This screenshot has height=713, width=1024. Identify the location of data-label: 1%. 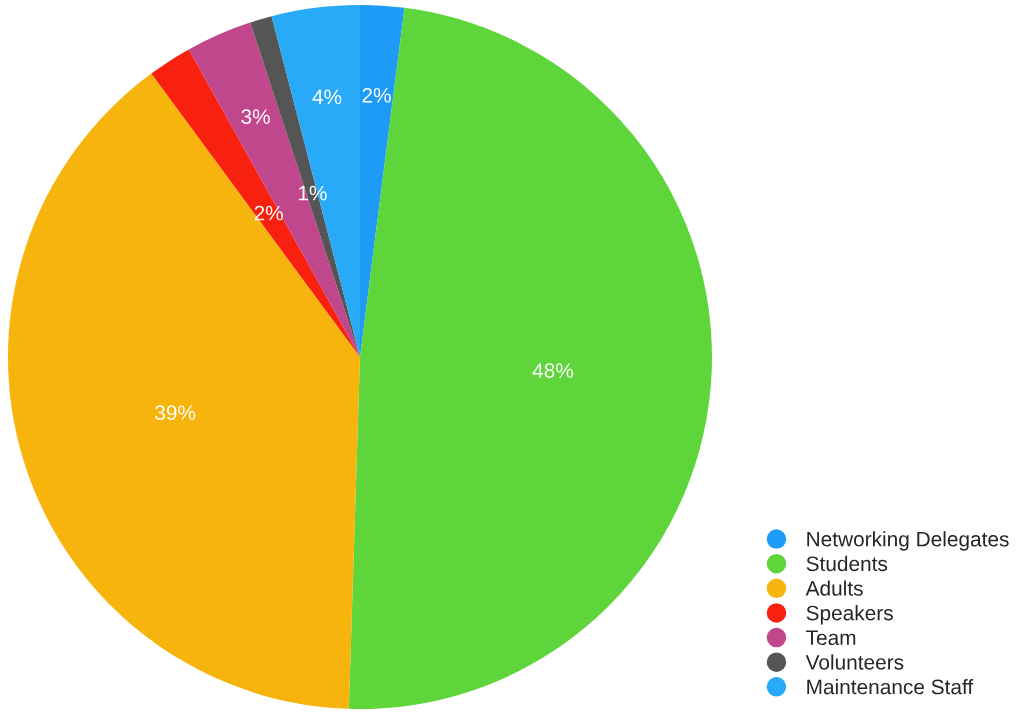
(312, 193).